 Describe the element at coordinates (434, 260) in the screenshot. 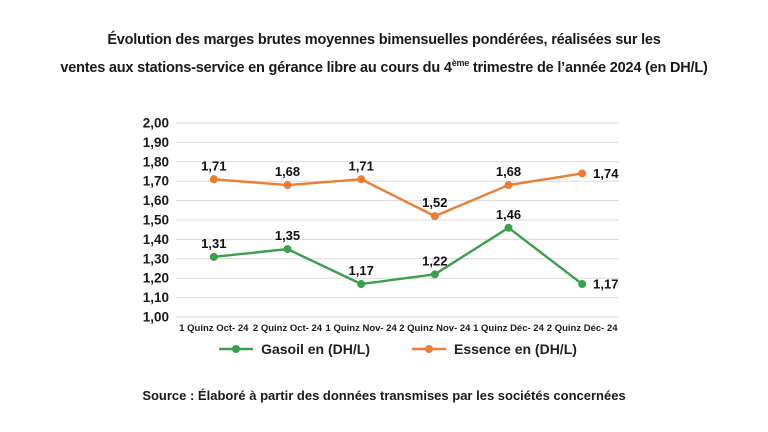

I see `data-point-label: 1,22` at that location.